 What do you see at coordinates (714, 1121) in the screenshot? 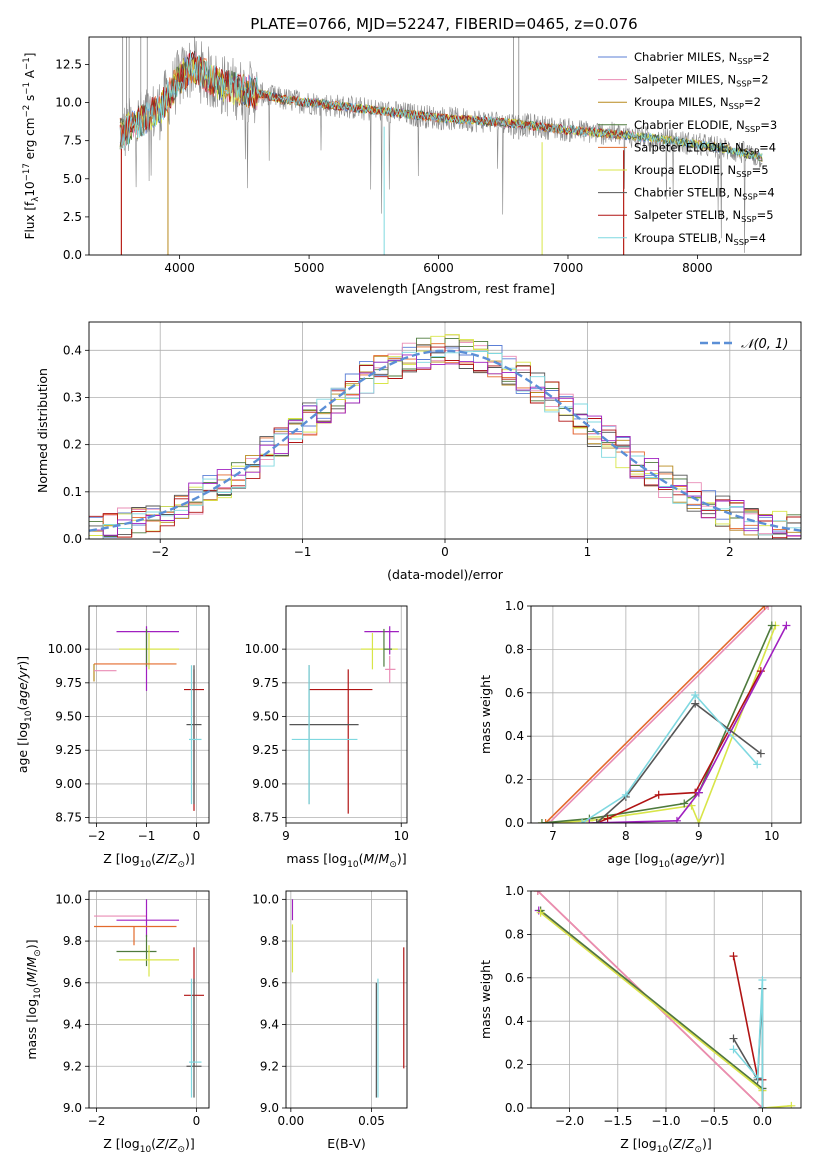
I see `x-tick-label: −0.5` at bounding box center [714, 1121].